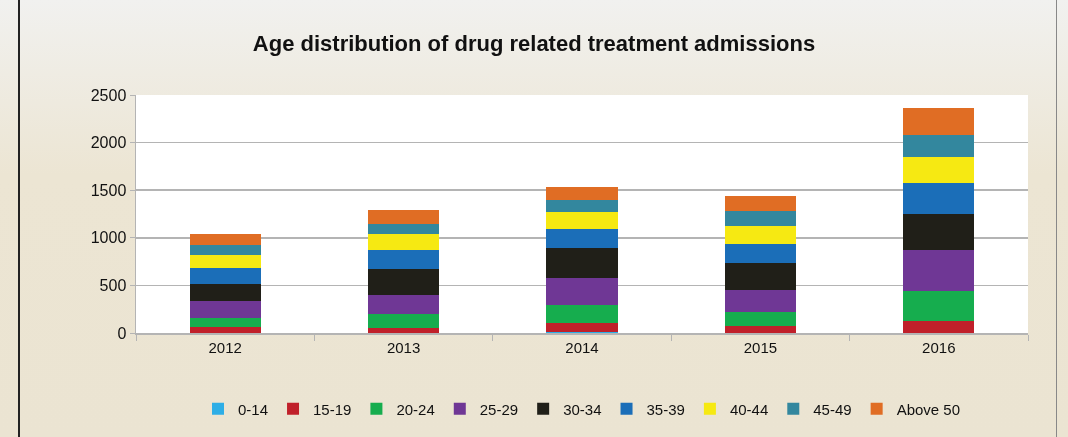  Describe the element at coordinates (415, 409) in the screenshot. I see `legend-label: 20-24` at that location.